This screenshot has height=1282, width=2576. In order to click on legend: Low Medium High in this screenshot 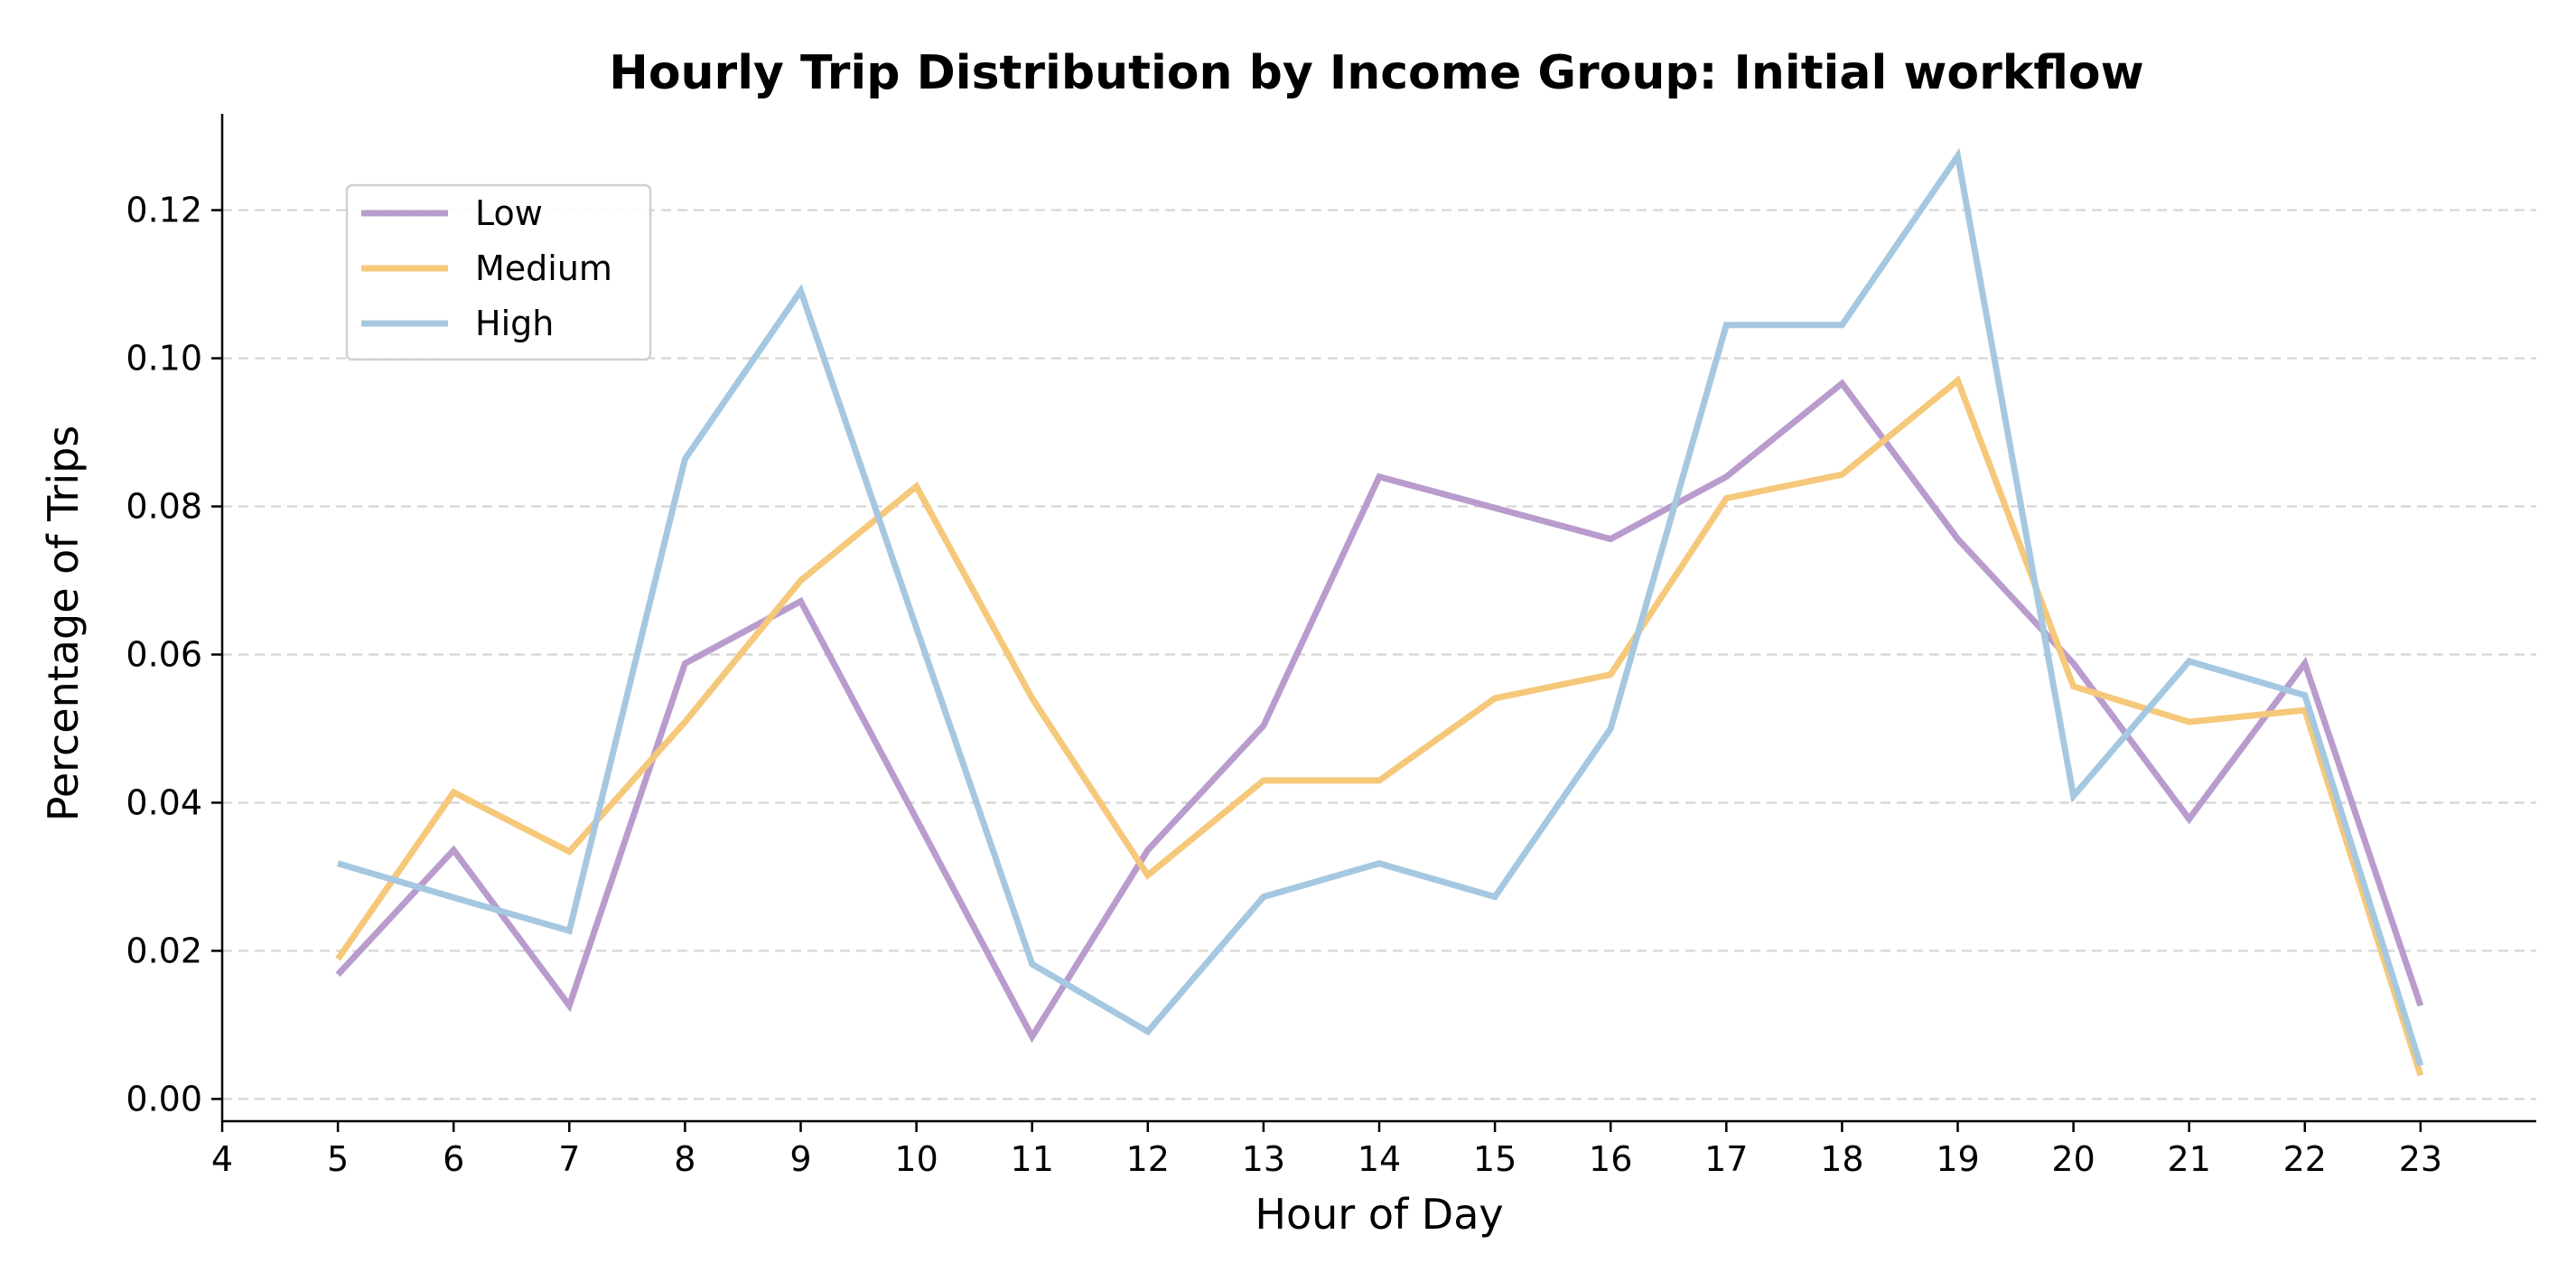, I will do `click(499, 272)`.